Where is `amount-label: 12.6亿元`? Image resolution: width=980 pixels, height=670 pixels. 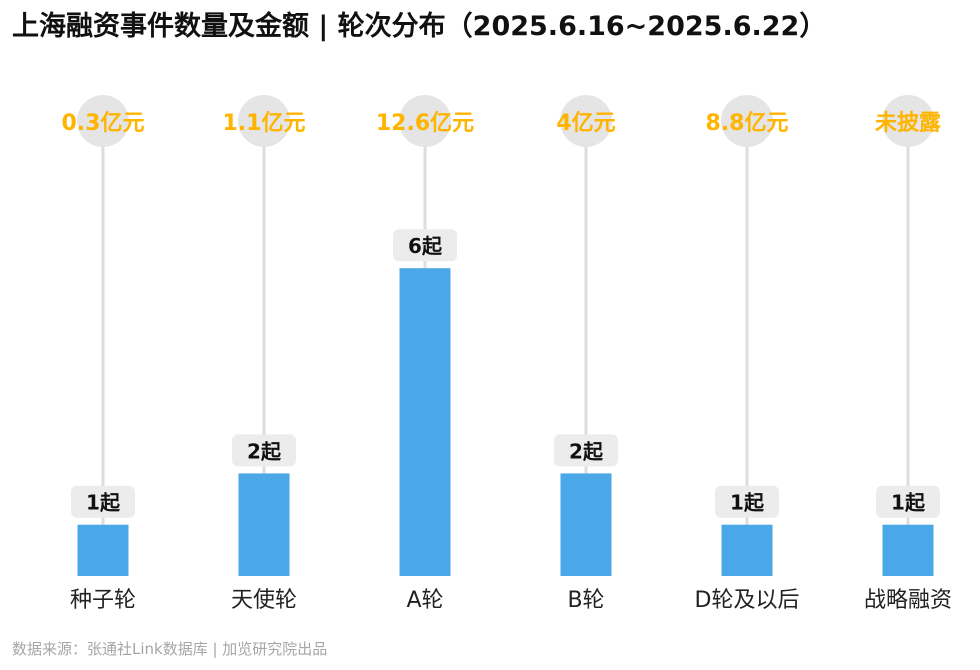 amount-label: 12.6亿元 is located at coordinates (425, 123).